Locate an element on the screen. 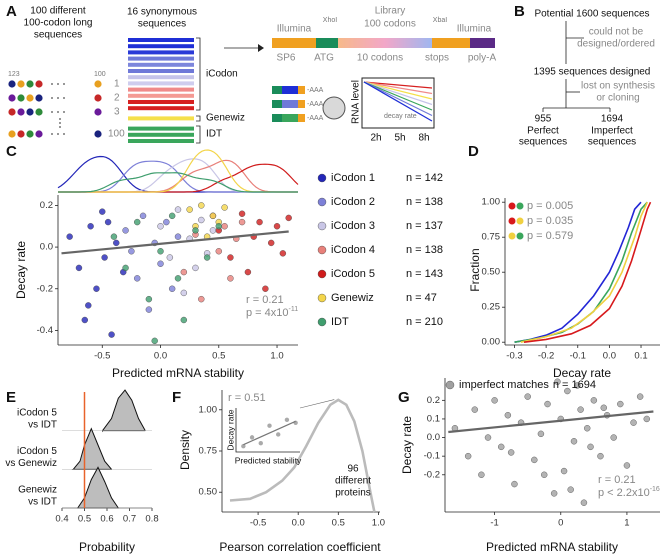  source-text: sequences is located at coordinates (58, 35).